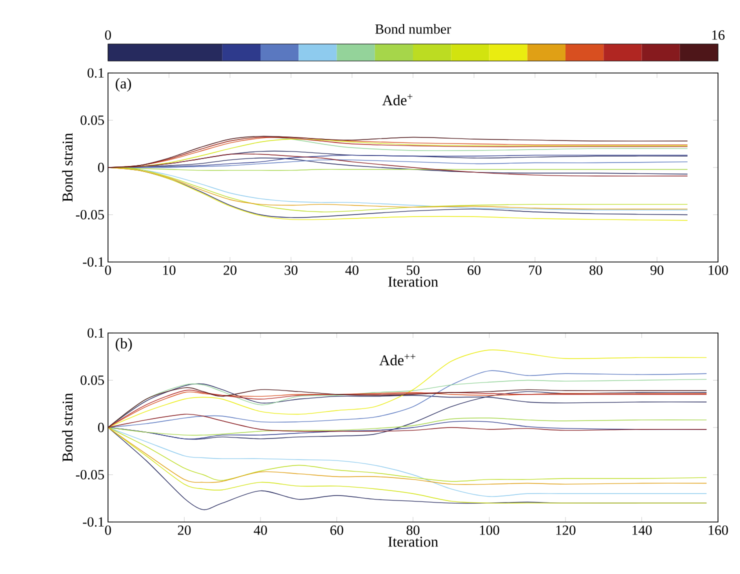 Image resolution: width=740 pixels, height=574 pixels. I want to click on x-tick-label: 70, so click(535, 270).